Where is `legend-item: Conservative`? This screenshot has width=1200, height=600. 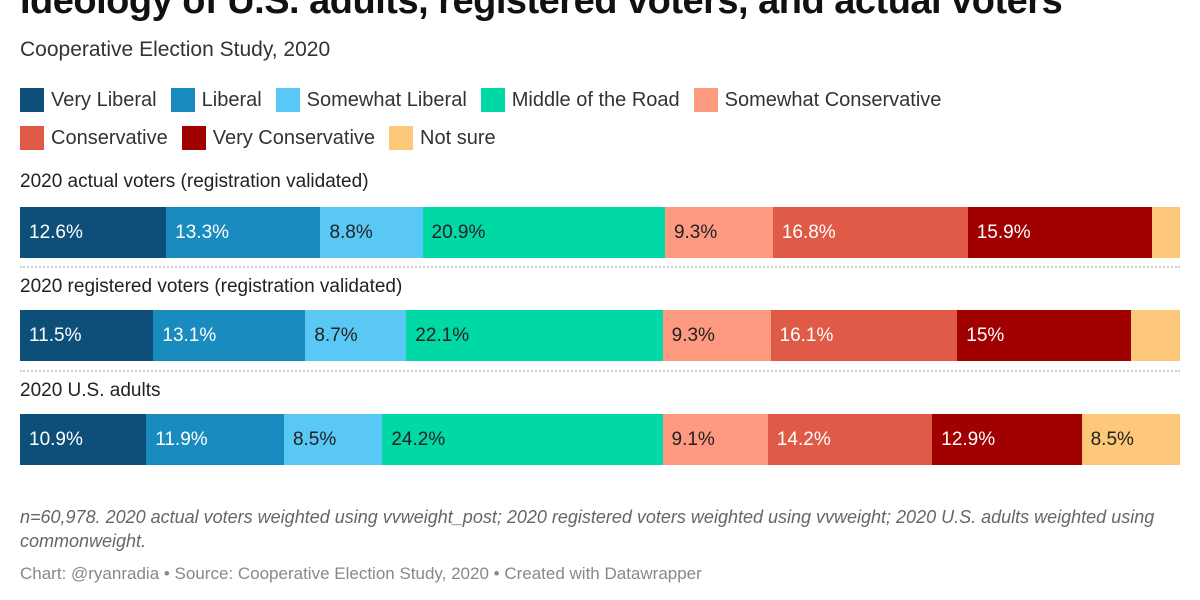 legend-item: Conservative is located at coordinates (94, 138).